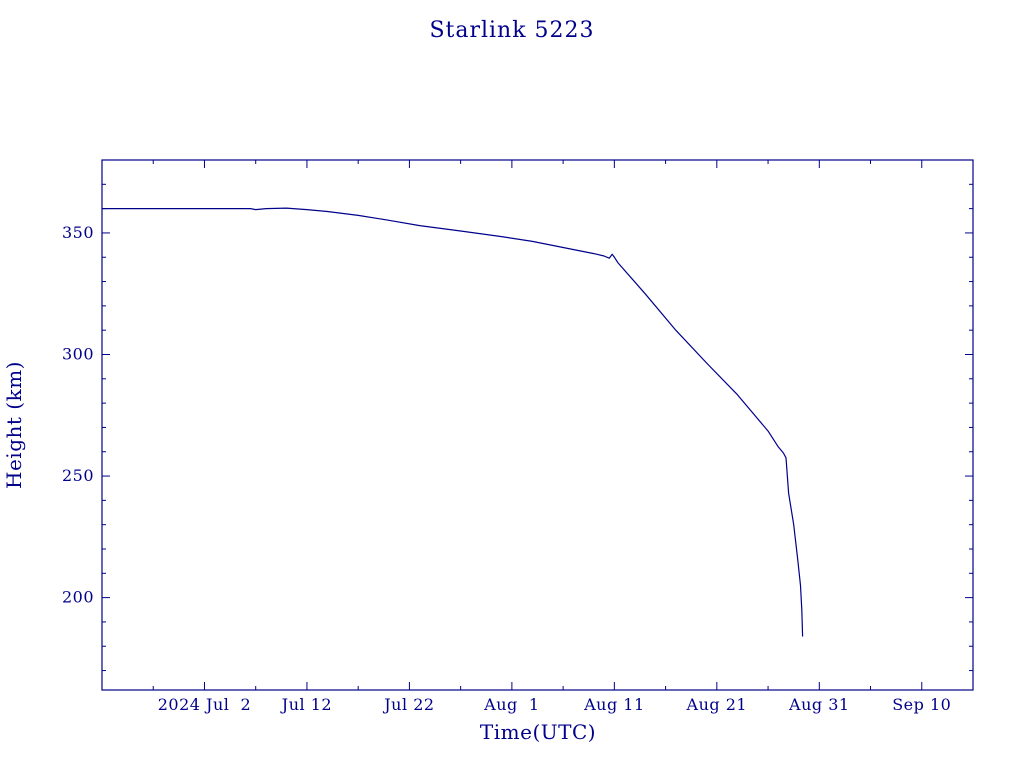 The height and width of the screenshot is (768, 1024). Describe the element at coordinates (306, 704) in the screenshot. I see `x-tick-label: Jul 12` at that location.